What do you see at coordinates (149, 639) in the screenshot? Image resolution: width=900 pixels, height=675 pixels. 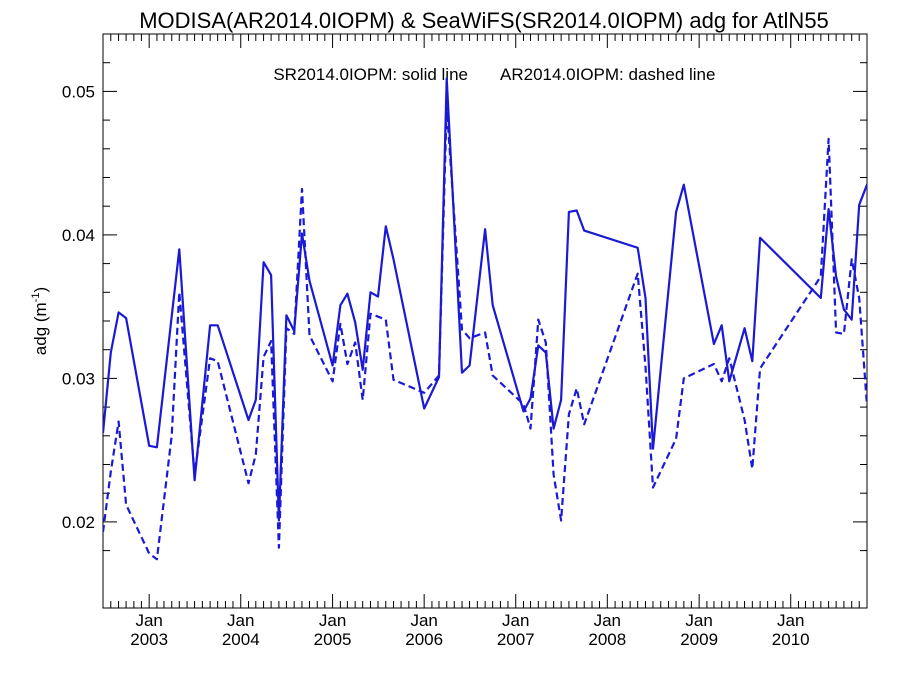 I see `x-tick-year-label: 2003` at bounding box center [149, 639].